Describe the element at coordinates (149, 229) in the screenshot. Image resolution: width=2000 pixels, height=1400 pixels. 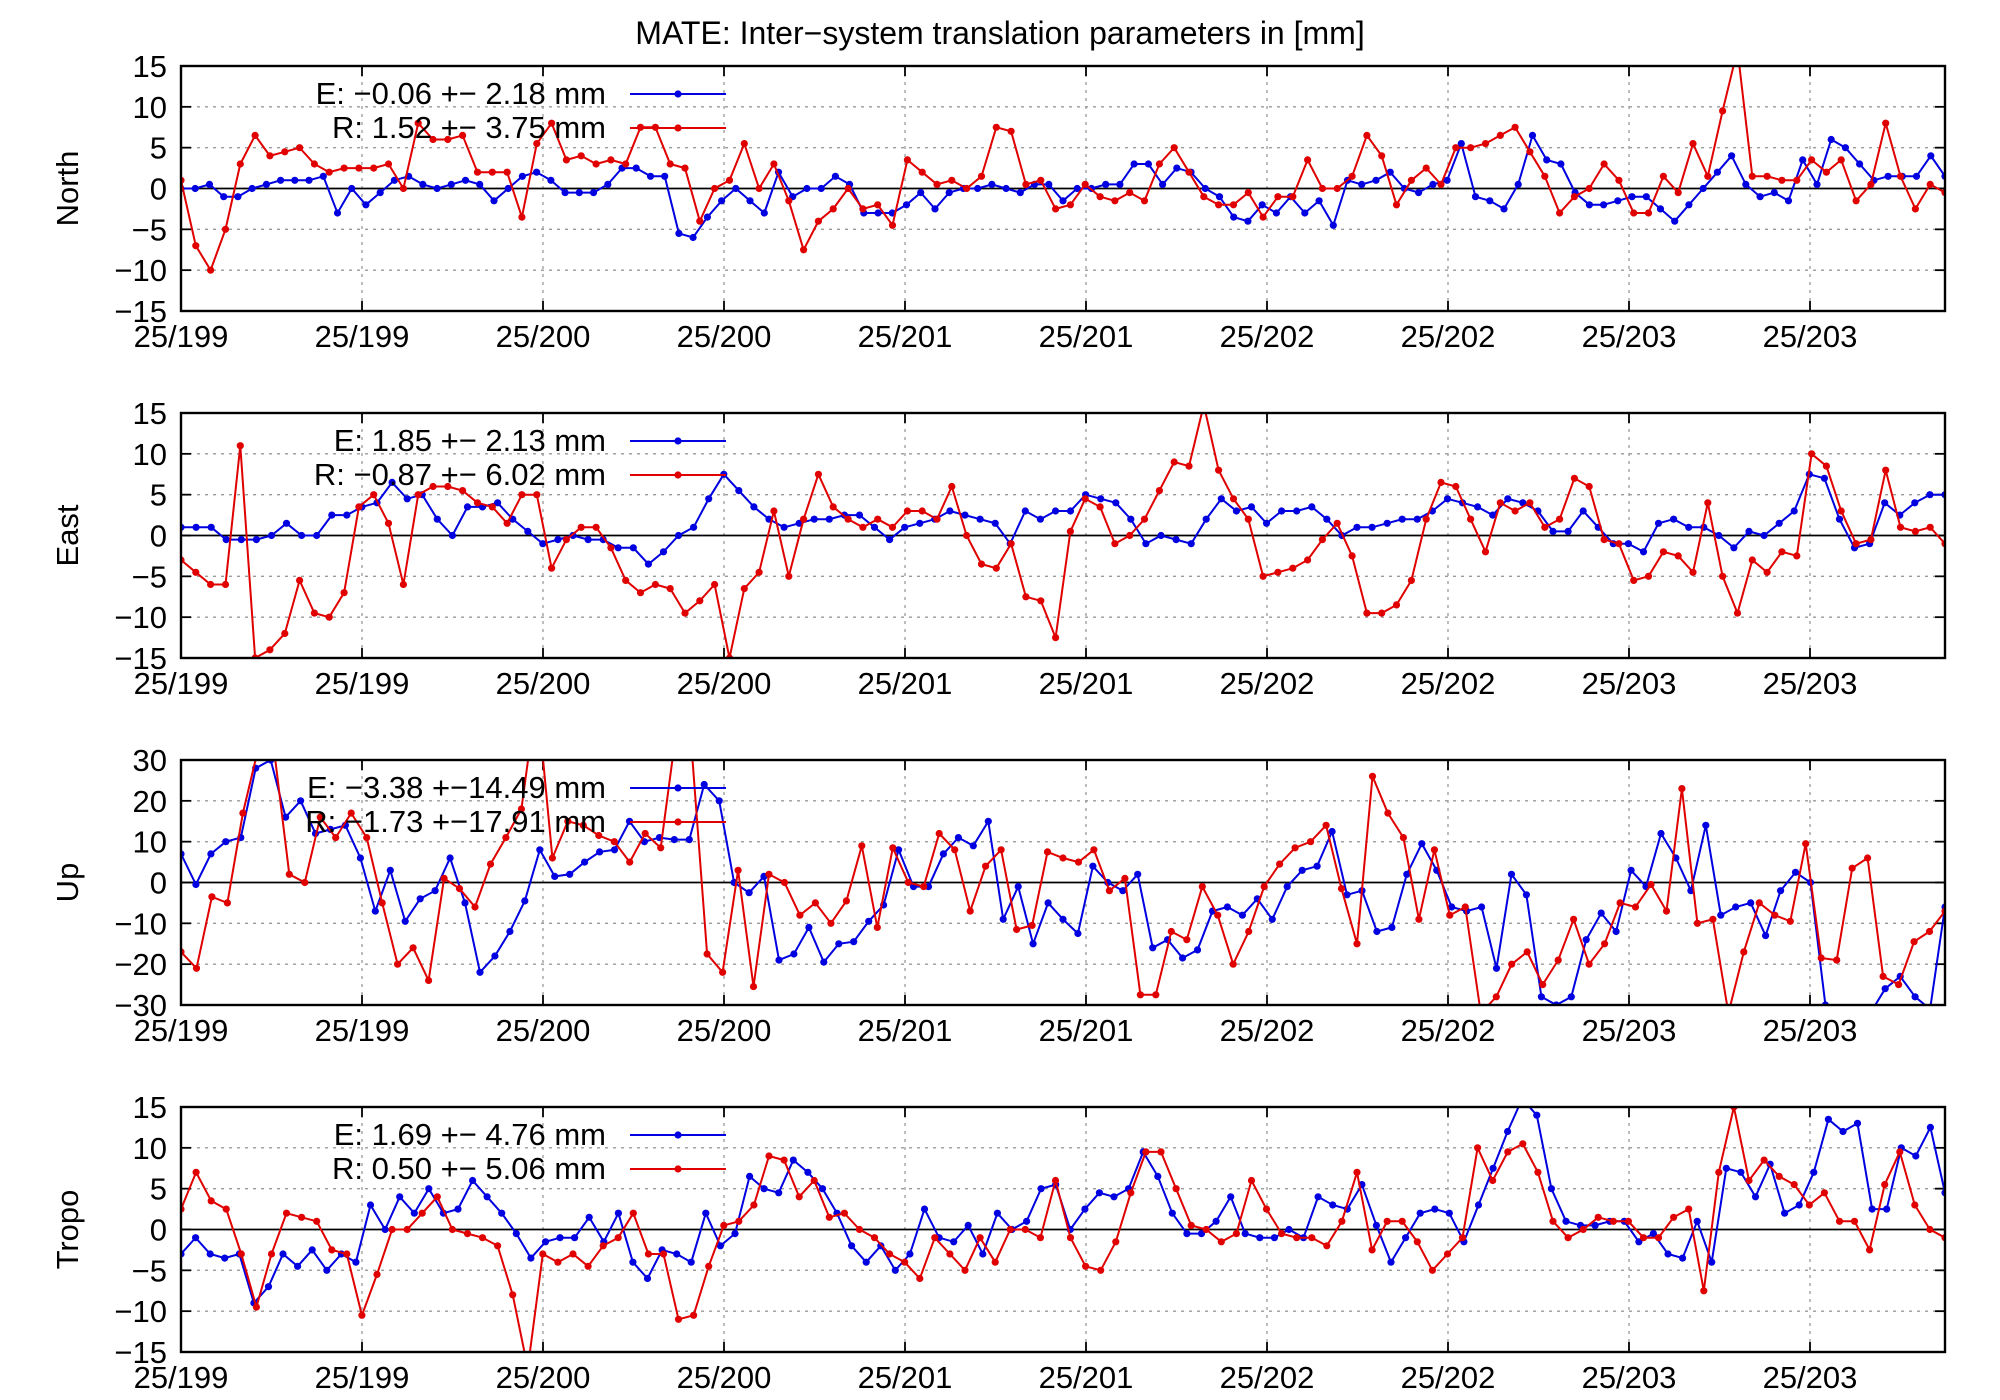
I see `y-tick-label: −5` at that location.